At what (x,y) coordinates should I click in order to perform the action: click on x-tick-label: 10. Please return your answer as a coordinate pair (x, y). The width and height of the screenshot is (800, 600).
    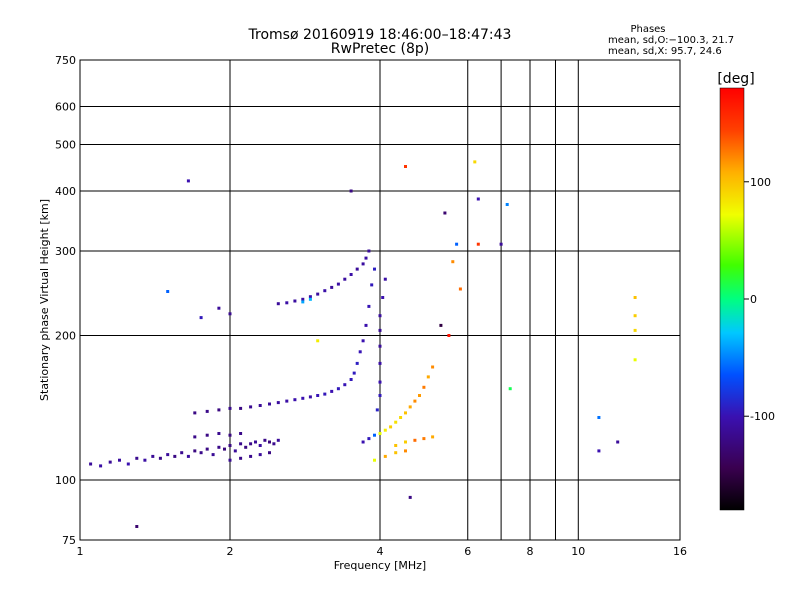
    Looking at the image, I should click on (578, 551).